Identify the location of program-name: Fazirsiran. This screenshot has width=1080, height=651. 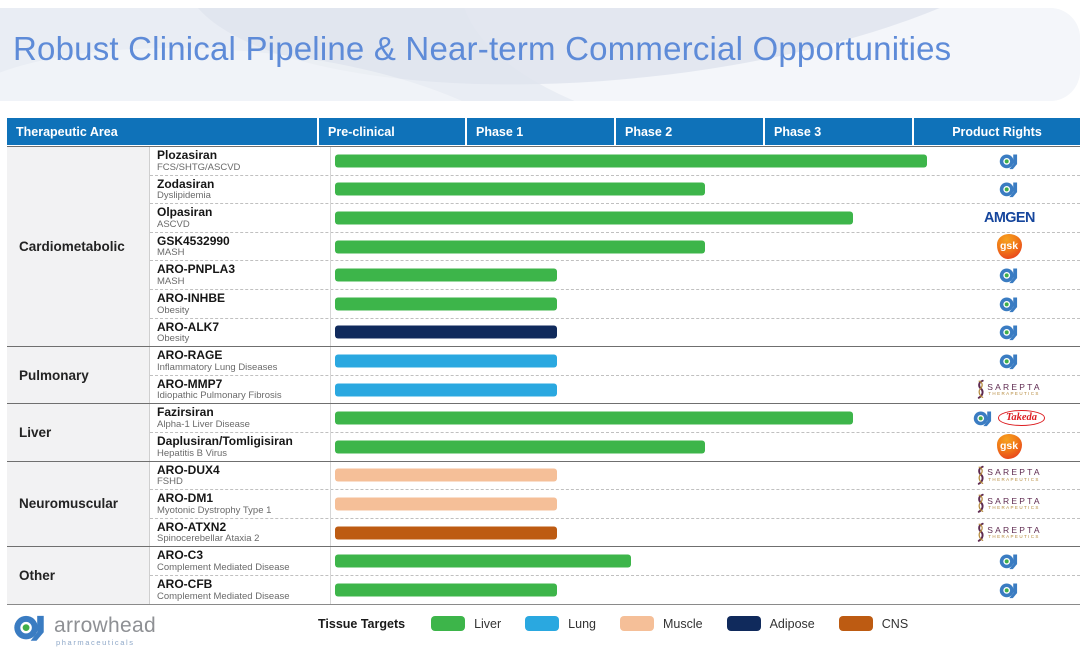
(185, 412).